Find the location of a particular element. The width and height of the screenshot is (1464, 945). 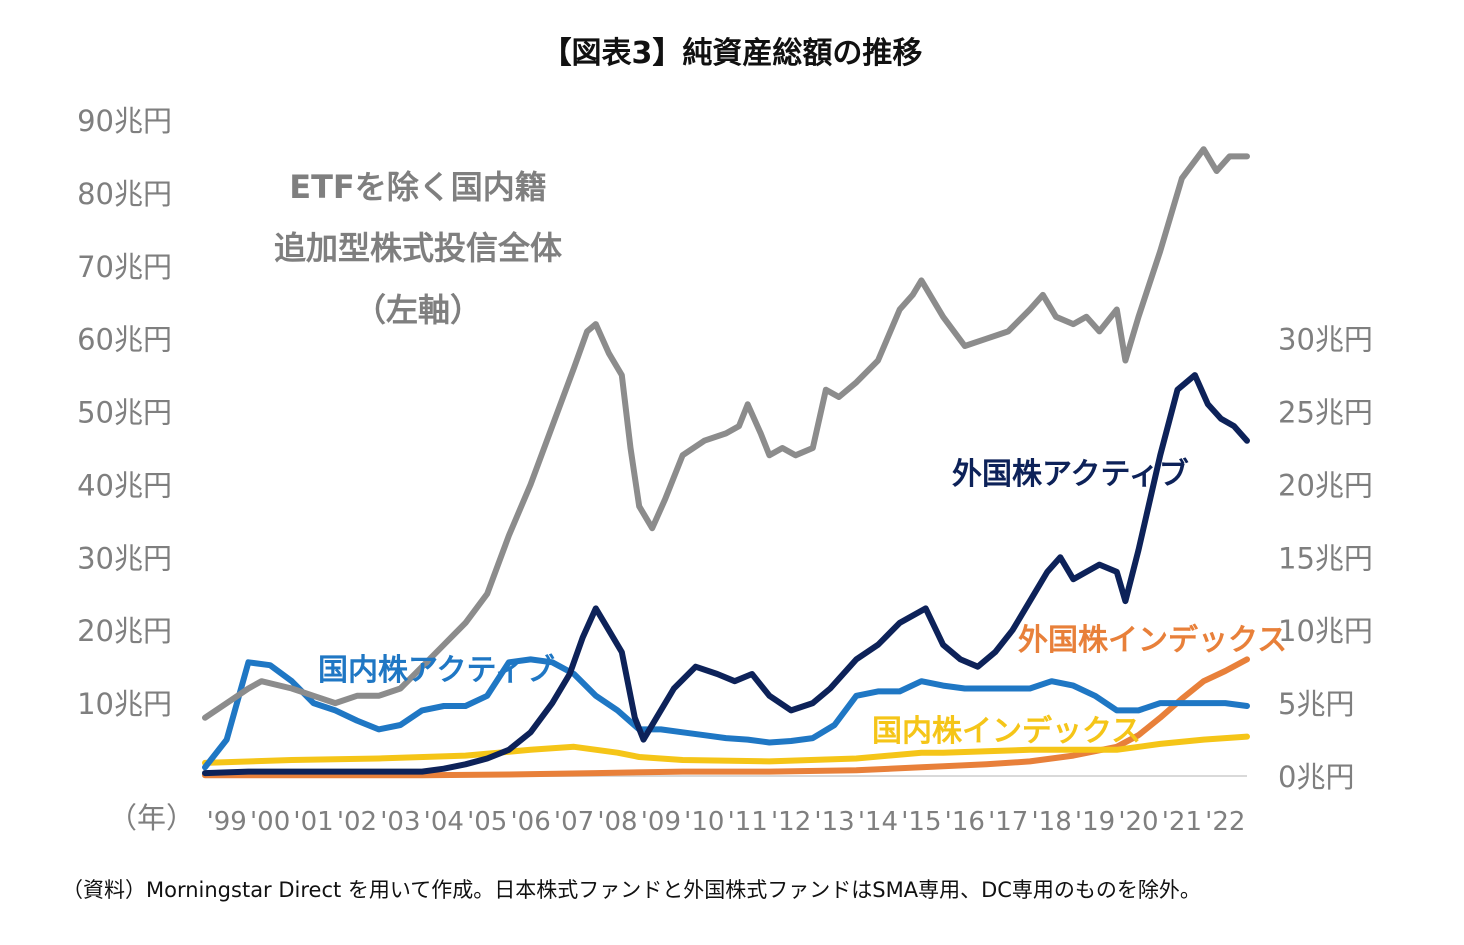

x-tick-label: '13 is located at coordinates (834, 822).